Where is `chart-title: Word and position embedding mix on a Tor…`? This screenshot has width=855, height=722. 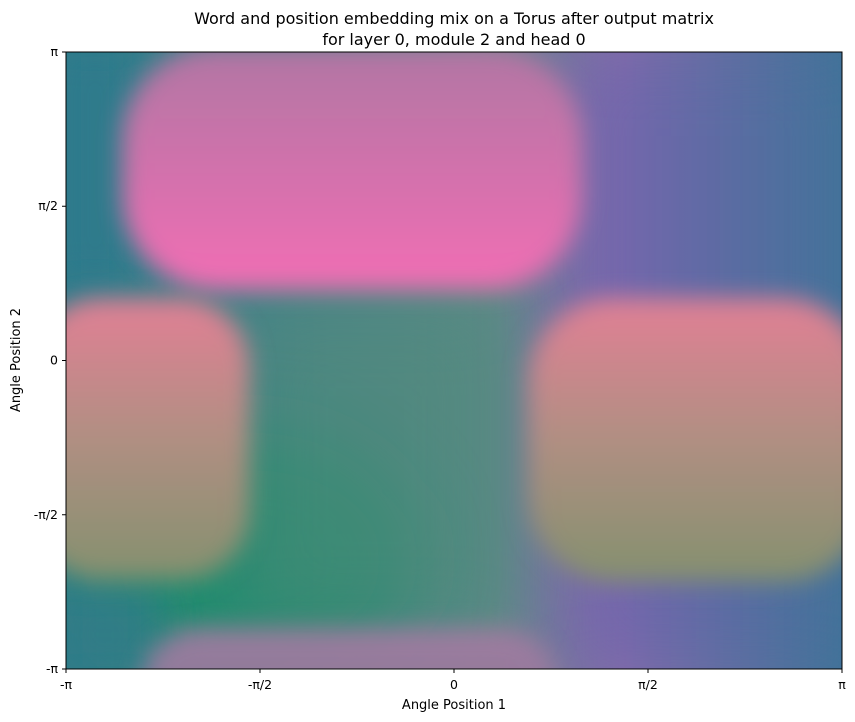 chart-title: Word and position embedding mix on a Tor… is located at coordinates (454, 29).